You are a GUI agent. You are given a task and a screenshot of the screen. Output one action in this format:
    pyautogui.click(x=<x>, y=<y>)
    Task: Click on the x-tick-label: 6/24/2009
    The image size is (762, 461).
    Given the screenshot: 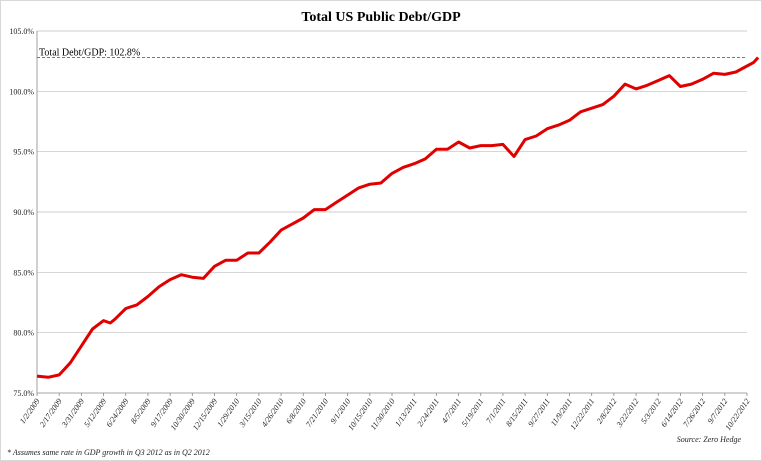 What is the action you would take?
    pyautogui.click(x=117, y=413)
    